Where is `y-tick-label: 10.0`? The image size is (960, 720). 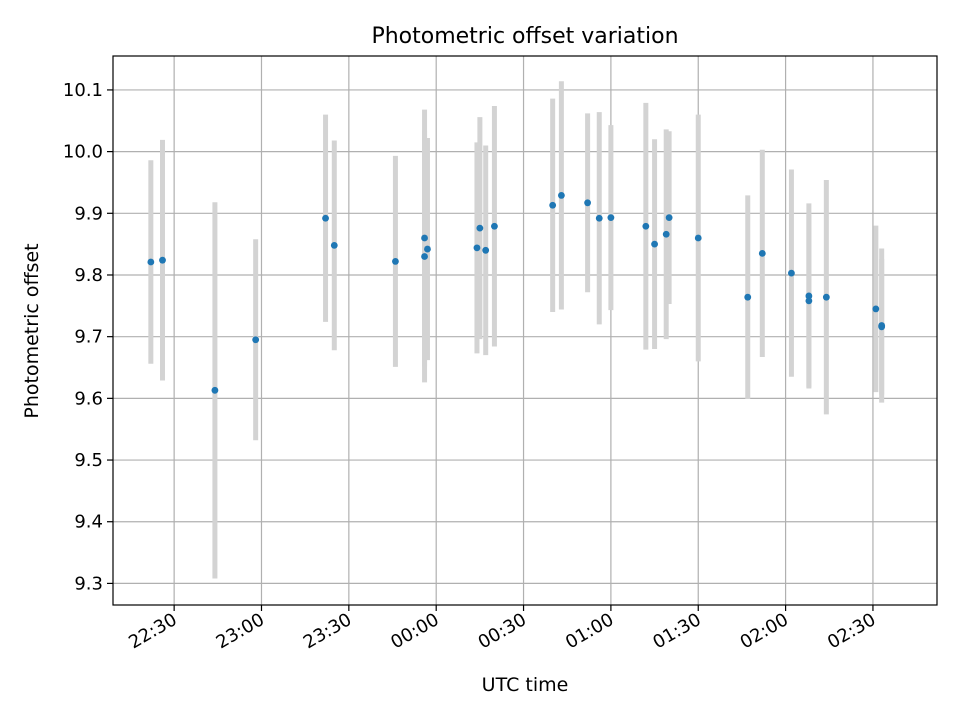
y-tick-label: 10.0 is located at coordinates (83, 152).